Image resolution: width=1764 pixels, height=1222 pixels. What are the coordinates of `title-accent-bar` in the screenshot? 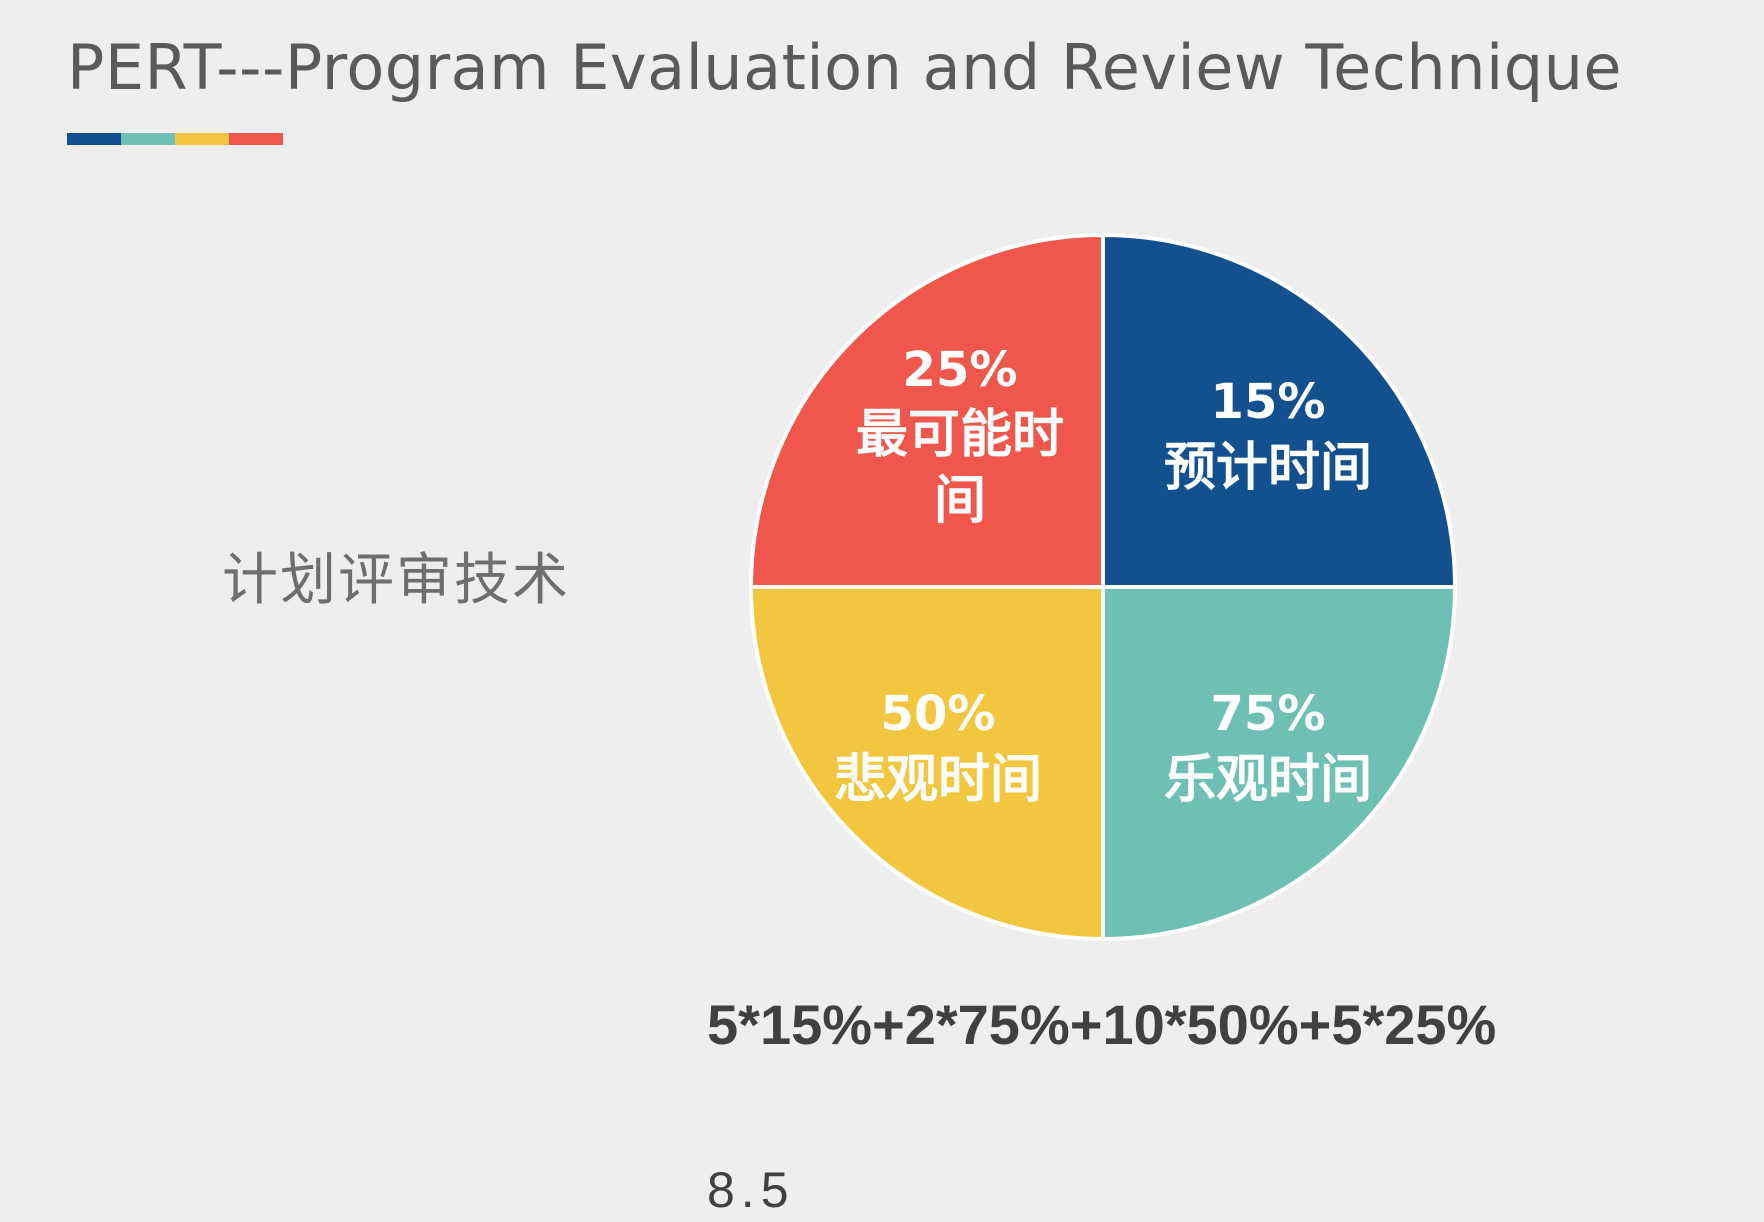 It's located at (175, 139).